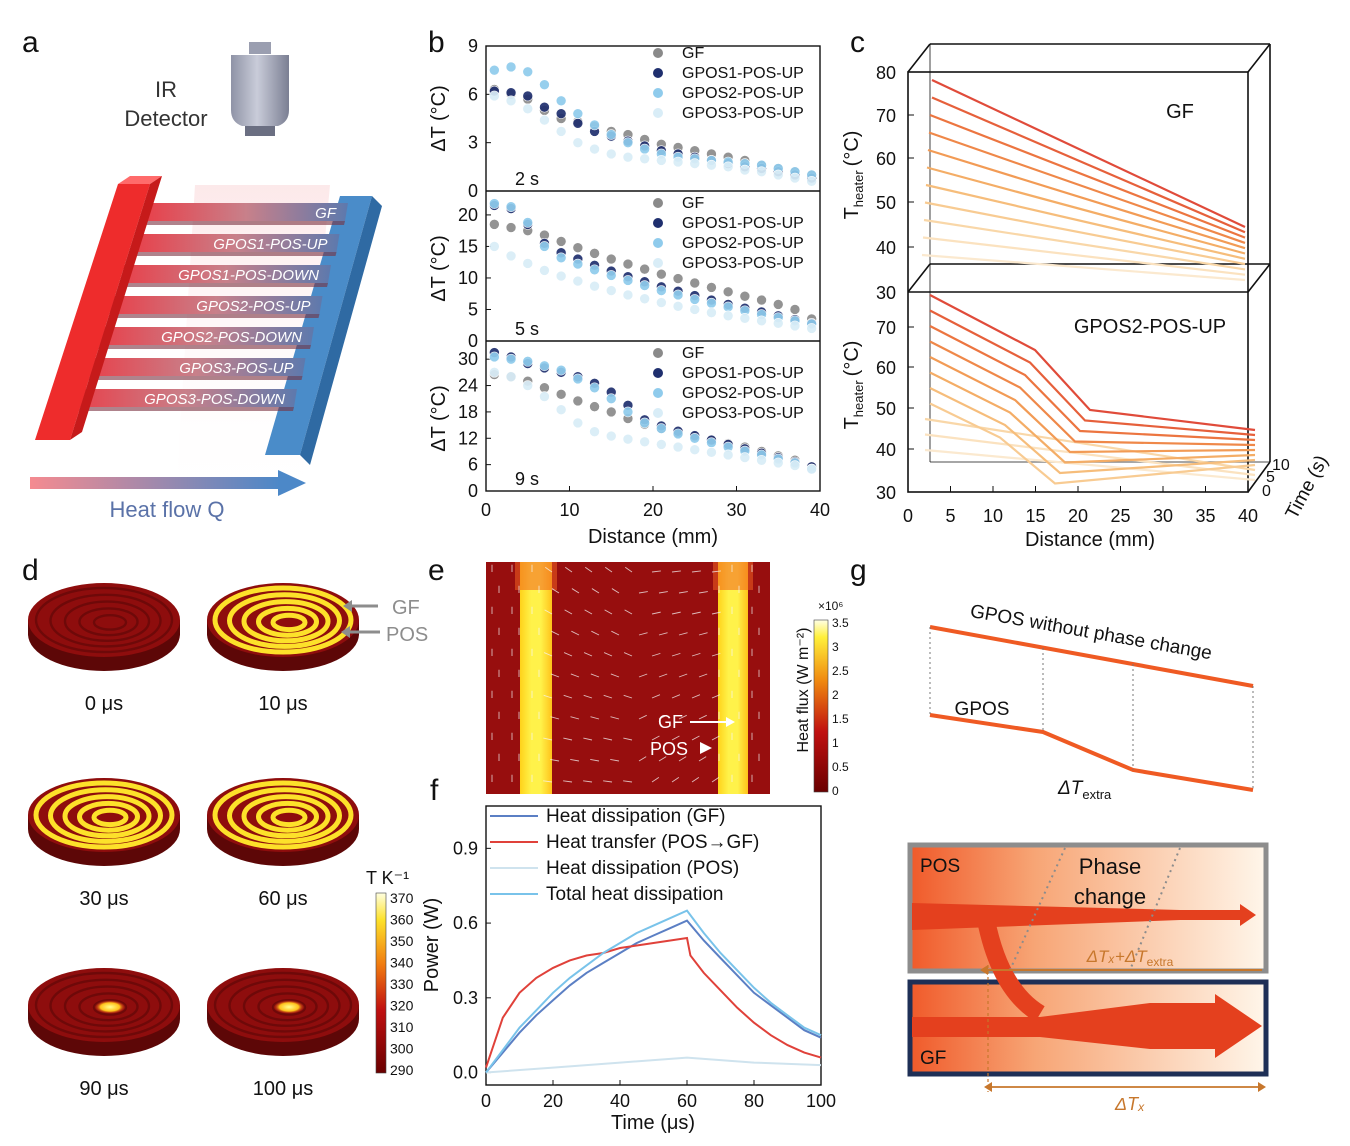 The width and height of the screenshot is (1350, 1146). Describe the element at coordinates (693, 353) in the screenshot. I see `b2-legend-0: GF` at that location.